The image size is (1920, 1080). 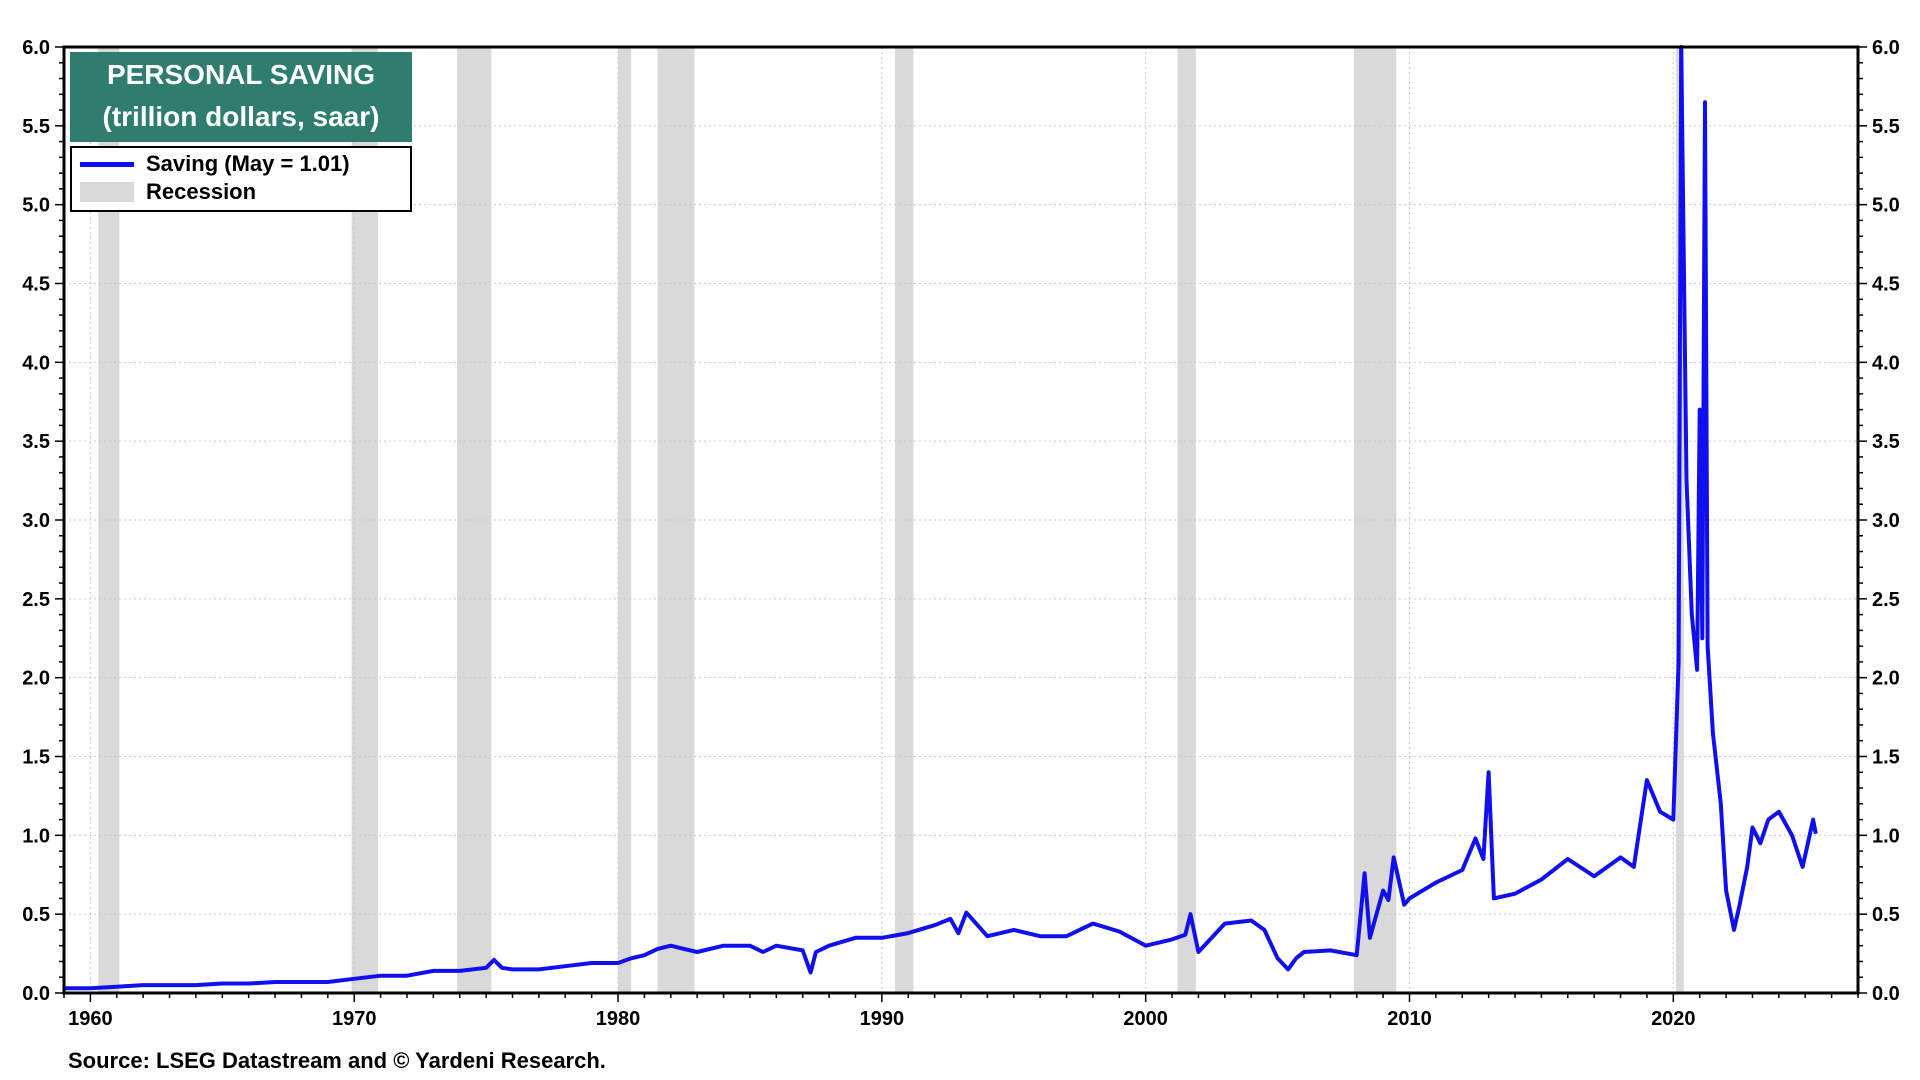 What do you see at coordinates (36, 836) in the screenshot?
I see `y-tick-label-left: 1.0` at bounding box center [36, 836].